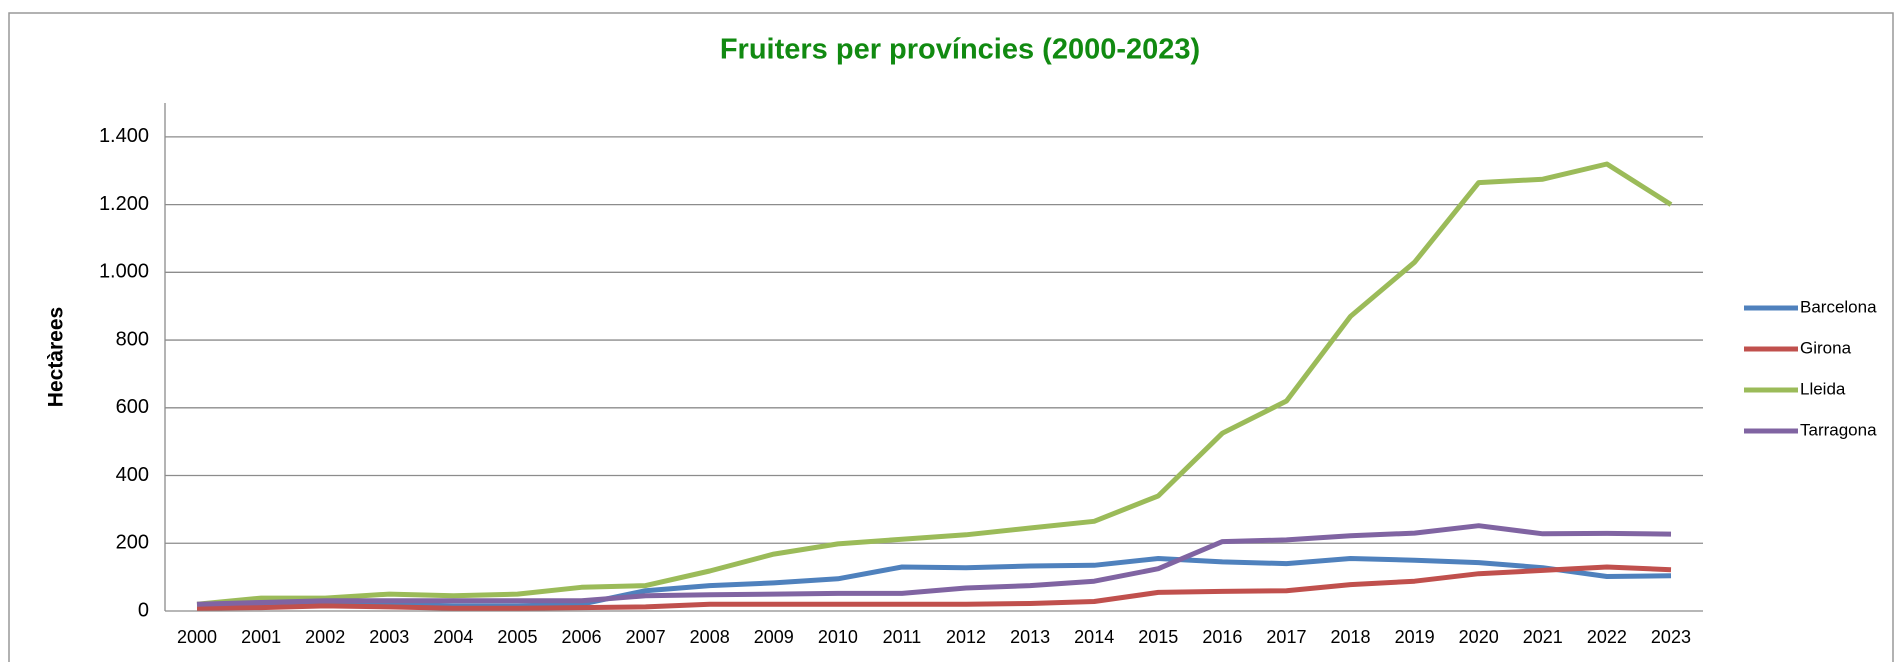  What do you see at coordinates (1286, 637) in the screenshot?
I see `x-tick-label: 2017` at bounding box center [1286, 637].